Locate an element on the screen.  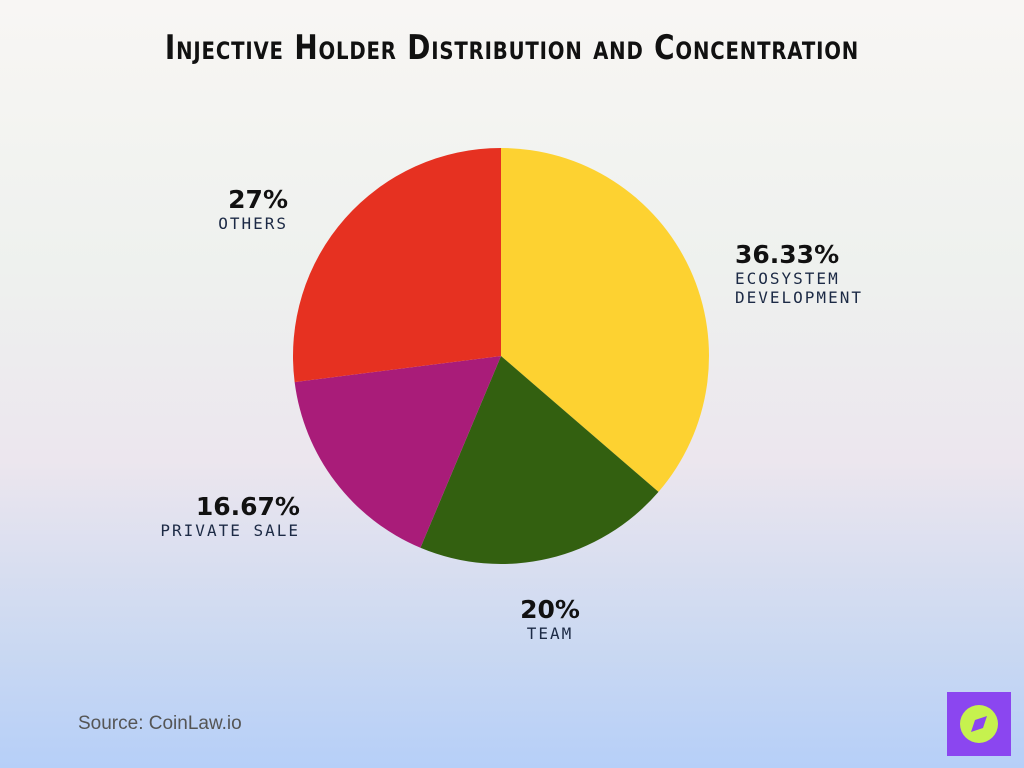
category-label: ECOSYSTEM DEVELOPMENT is located at coordinates (799, 288).